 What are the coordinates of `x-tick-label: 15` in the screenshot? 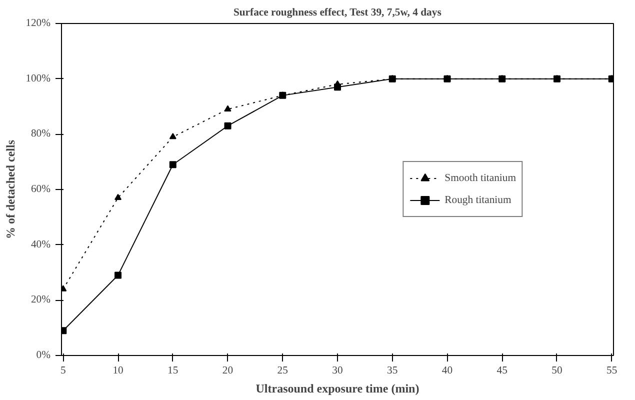 It's located at (173, 371).